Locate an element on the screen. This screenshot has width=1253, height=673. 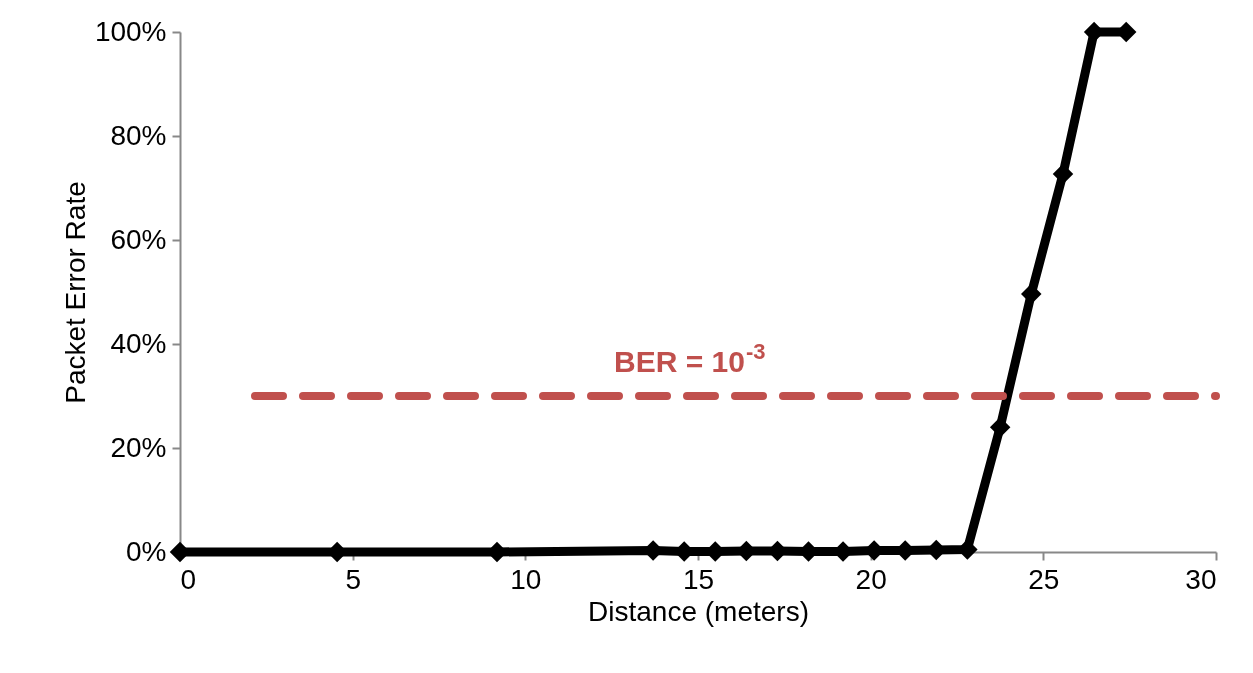
x-axis-title: Distance (meters) is located at coordinates (698, 611).